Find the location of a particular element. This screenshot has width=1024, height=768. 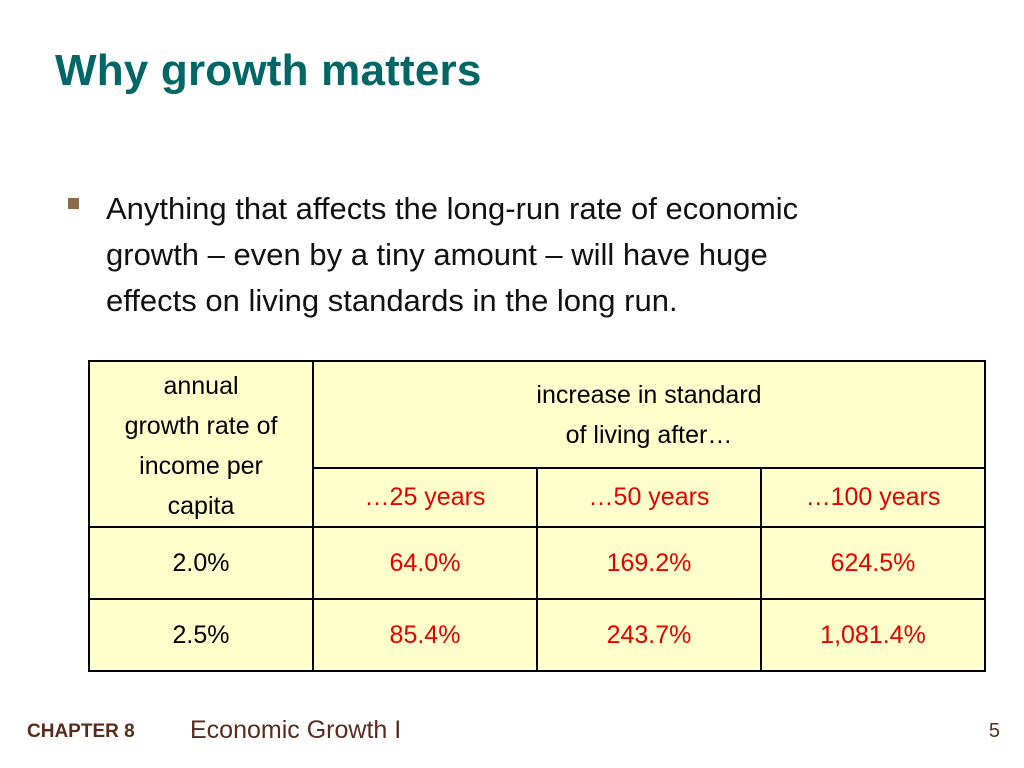

footer-chapter-label: CHAPTER 8 is located at coordinates (81, 731).